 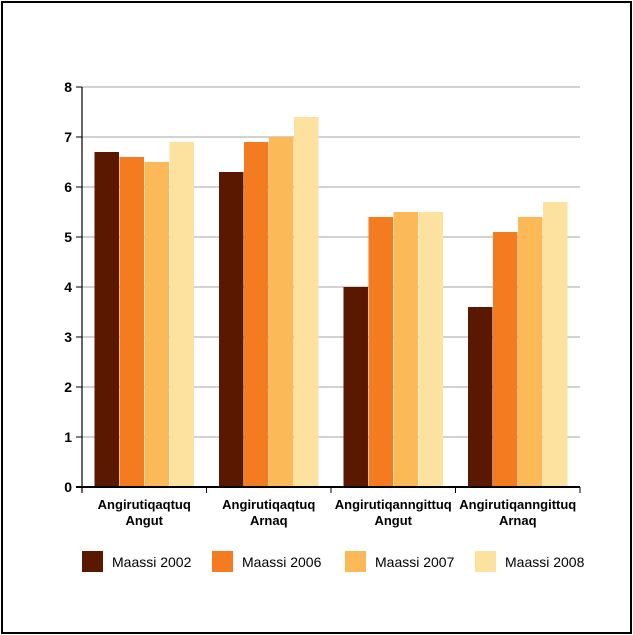 I want to click on legend-label: Maassi 2007, so click(x=415, y=562).